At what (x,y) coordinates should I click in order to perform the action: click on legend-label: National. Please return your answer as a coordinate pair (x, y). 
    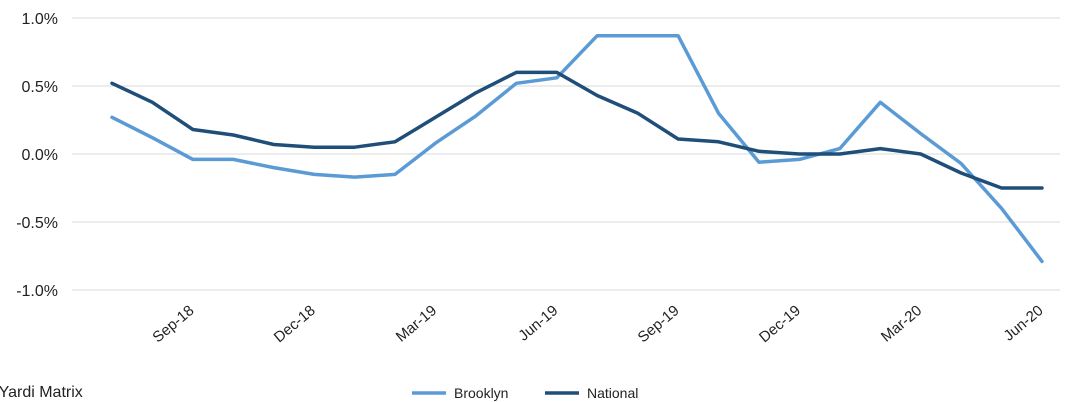
    Looking at the image, I should click on (612, 393).